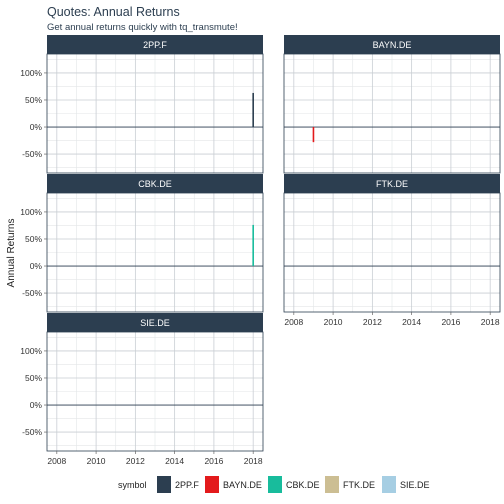 This screenshot has width=504, height=504. Describe the element at coordinates (332, 484) in the screenshot. I see `legend-key-ftk-de` at that location.